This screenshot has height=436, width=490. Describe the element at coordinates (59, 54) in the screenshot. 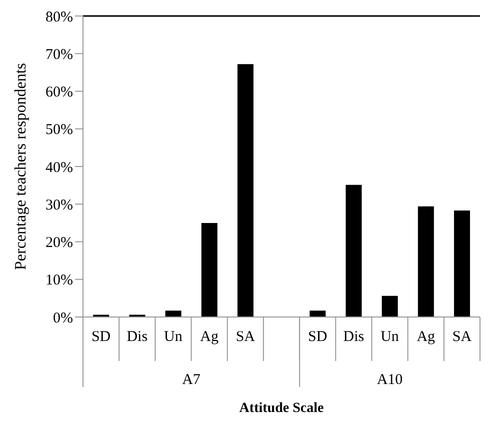

I see `y-tick-label: 70%` at that location.